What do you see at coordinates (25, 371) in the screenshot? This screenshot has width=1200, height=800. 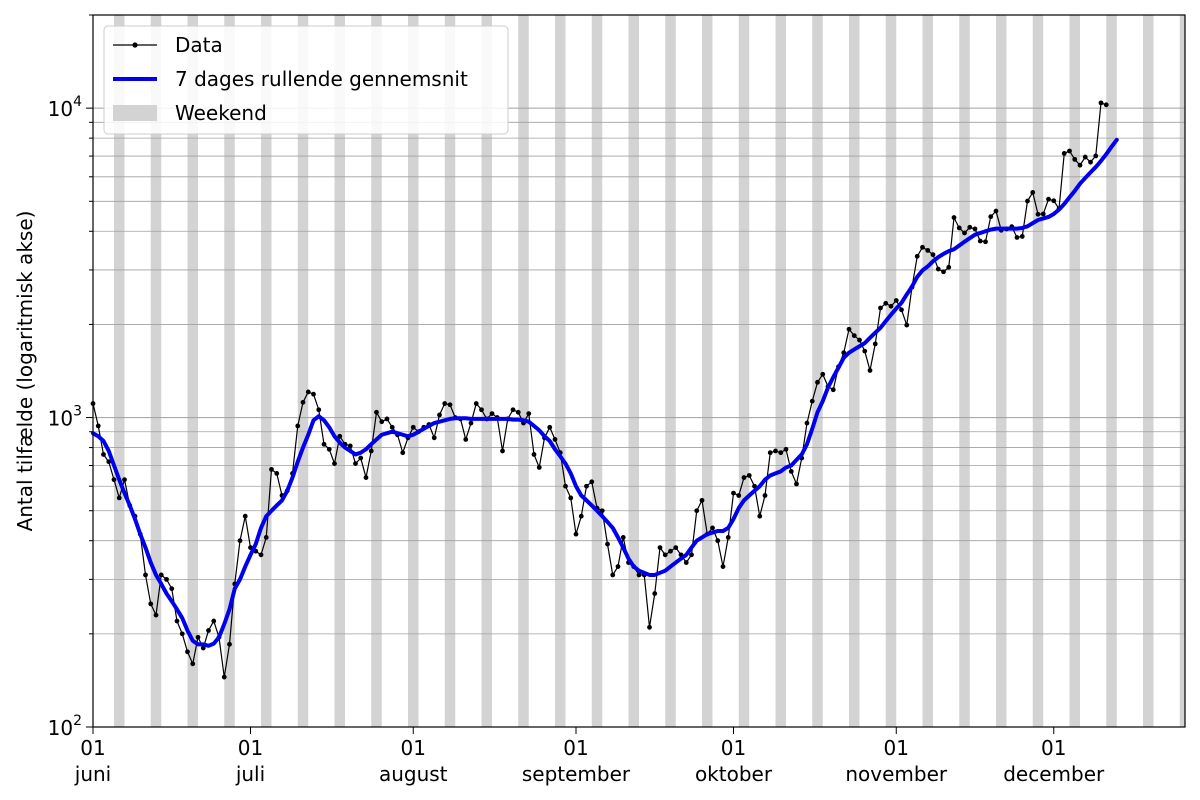 I see `y-axis-label: Antal tilfælde (logaritmisk akse)` at bounding box center [25, 371].